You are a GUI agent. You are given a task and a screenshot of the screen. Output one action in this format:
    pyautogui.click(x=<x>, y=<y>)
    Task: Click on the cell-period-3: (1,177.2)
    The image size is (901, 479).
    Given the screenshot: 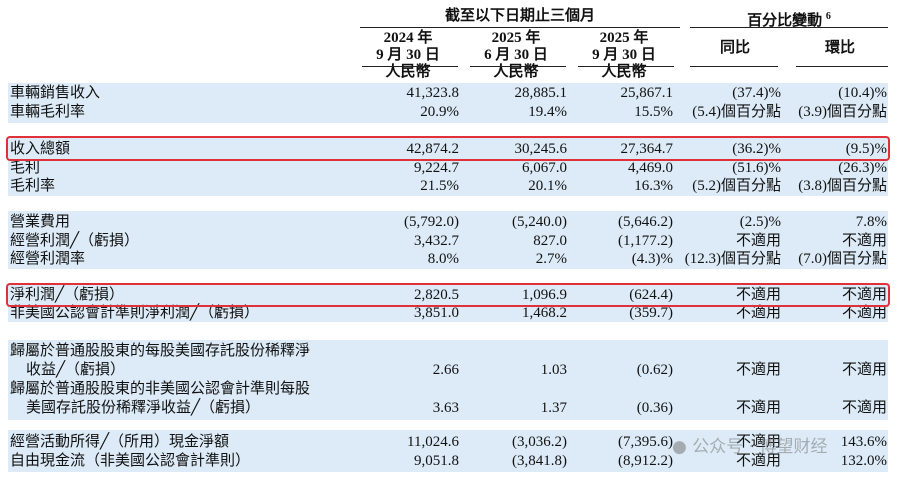 What is the action you would take?
    pyautogui.click(x=645, y=241)
    